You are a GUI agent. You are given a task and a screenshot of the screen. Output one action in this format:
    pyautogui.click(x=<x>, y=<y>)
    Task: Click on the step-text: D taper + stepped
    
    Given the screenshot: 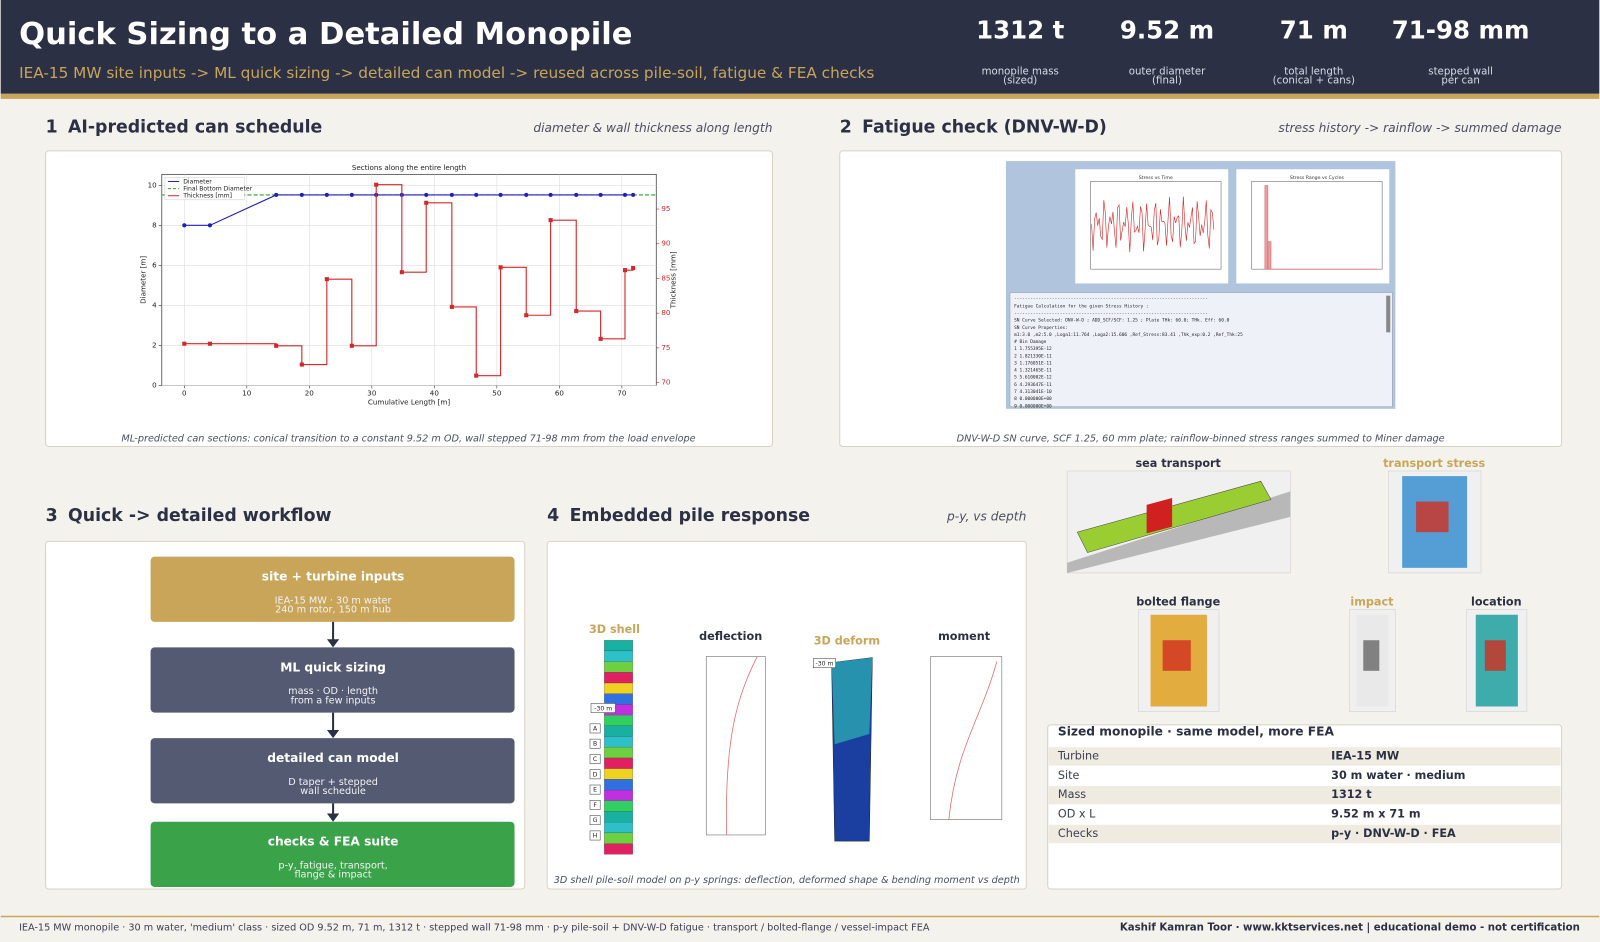 What is the action you would take?
    pyautogui.click(x=333, y=782)
    